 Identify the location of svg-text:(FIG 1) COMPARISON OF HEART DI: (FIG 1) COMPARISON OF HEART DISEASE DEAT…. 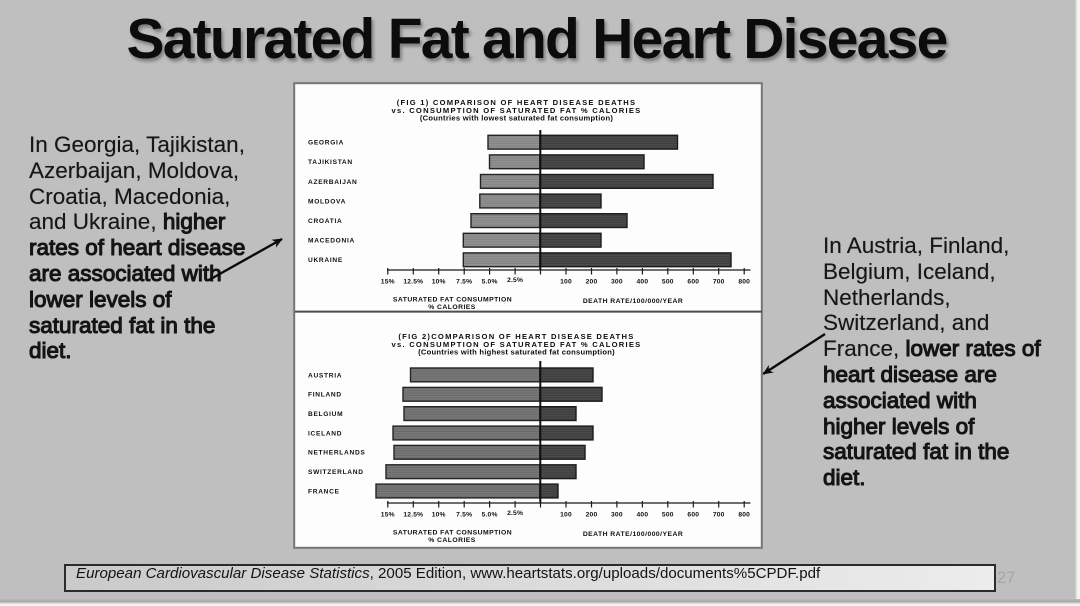
(517, 102).